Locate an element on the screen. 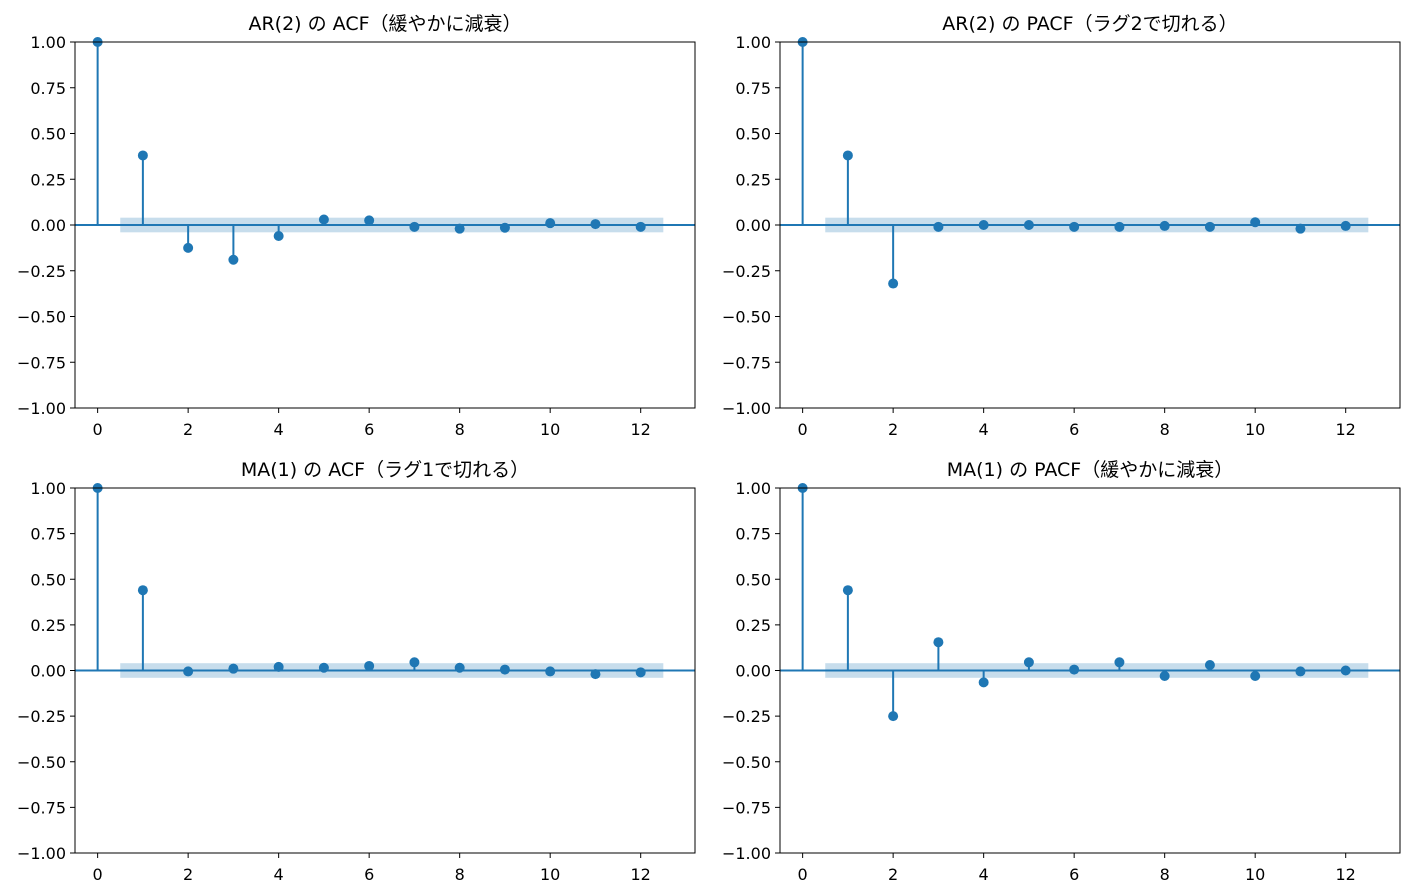 The width and height of the screenshot is (1413, 896). panel-title: AR(2) の PACF（ラグ2で切れる） is located at coordinates (1089, 24).